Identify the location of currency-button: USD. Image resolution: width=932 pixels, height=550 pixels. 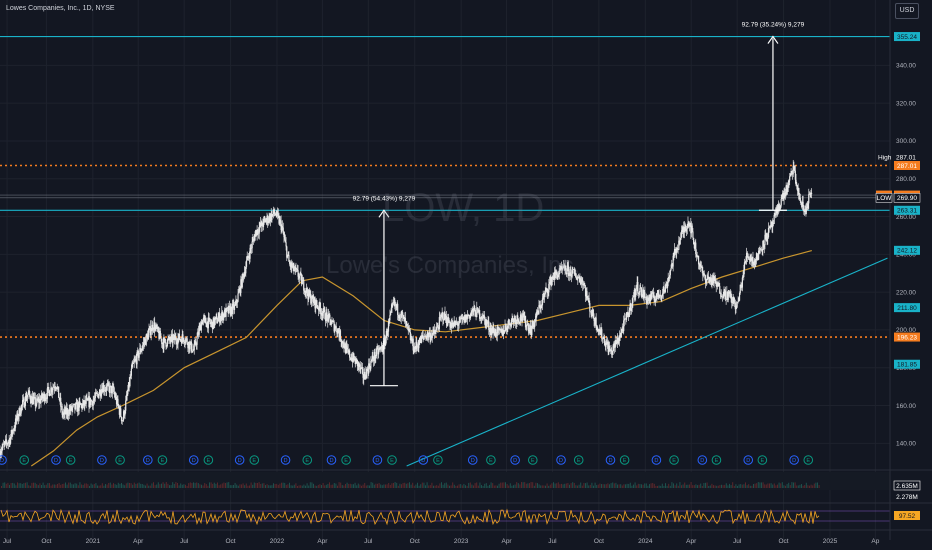
(907, 11).